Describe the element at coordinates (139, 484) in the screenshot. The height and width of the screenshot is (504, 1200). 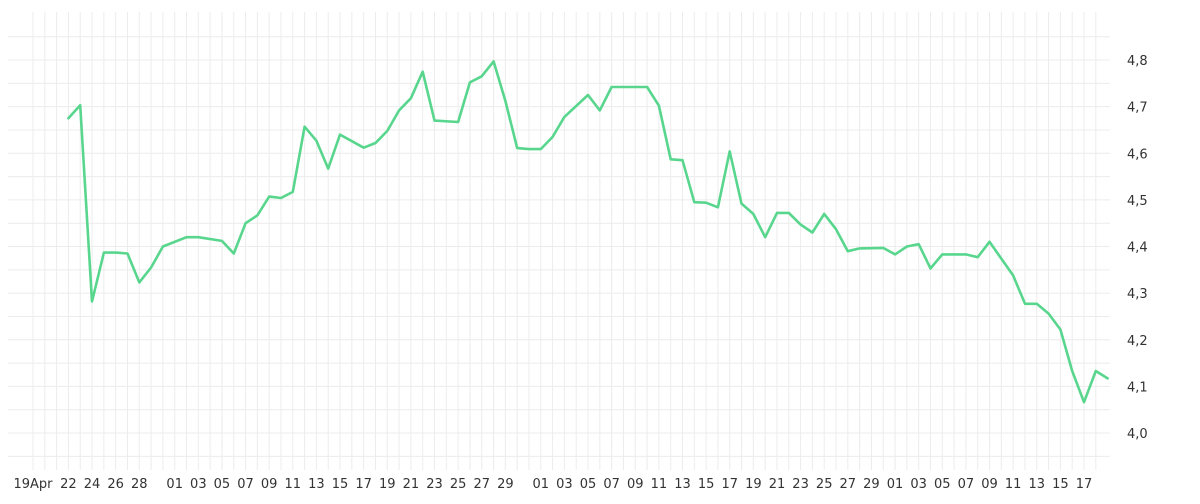
I see `x-tick-label: 28` at that location.